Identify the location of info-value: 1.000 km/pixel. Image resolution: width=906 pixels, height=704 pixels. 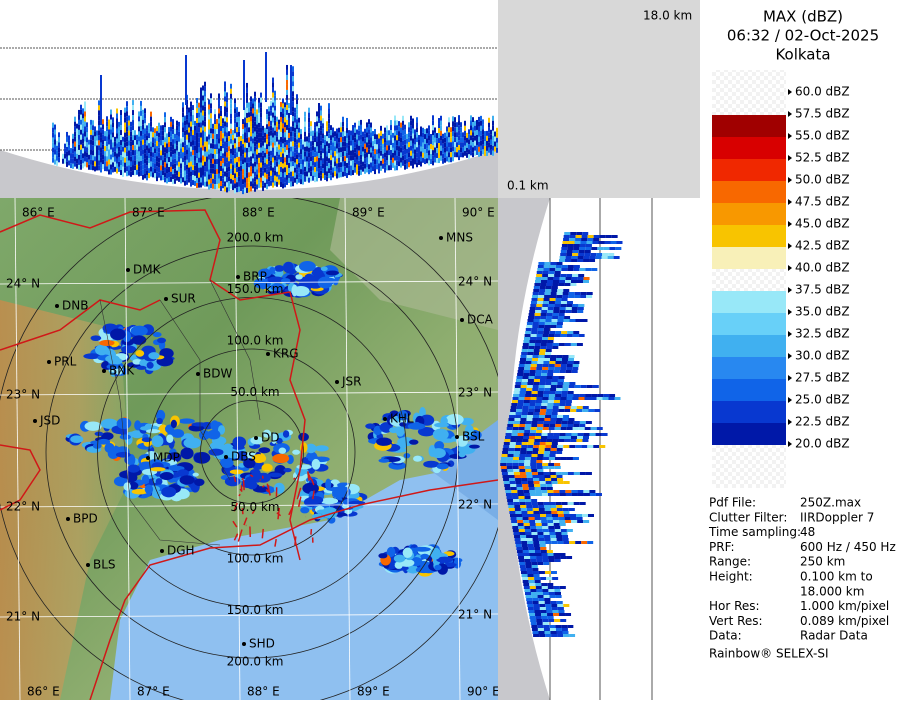
(844, 606).